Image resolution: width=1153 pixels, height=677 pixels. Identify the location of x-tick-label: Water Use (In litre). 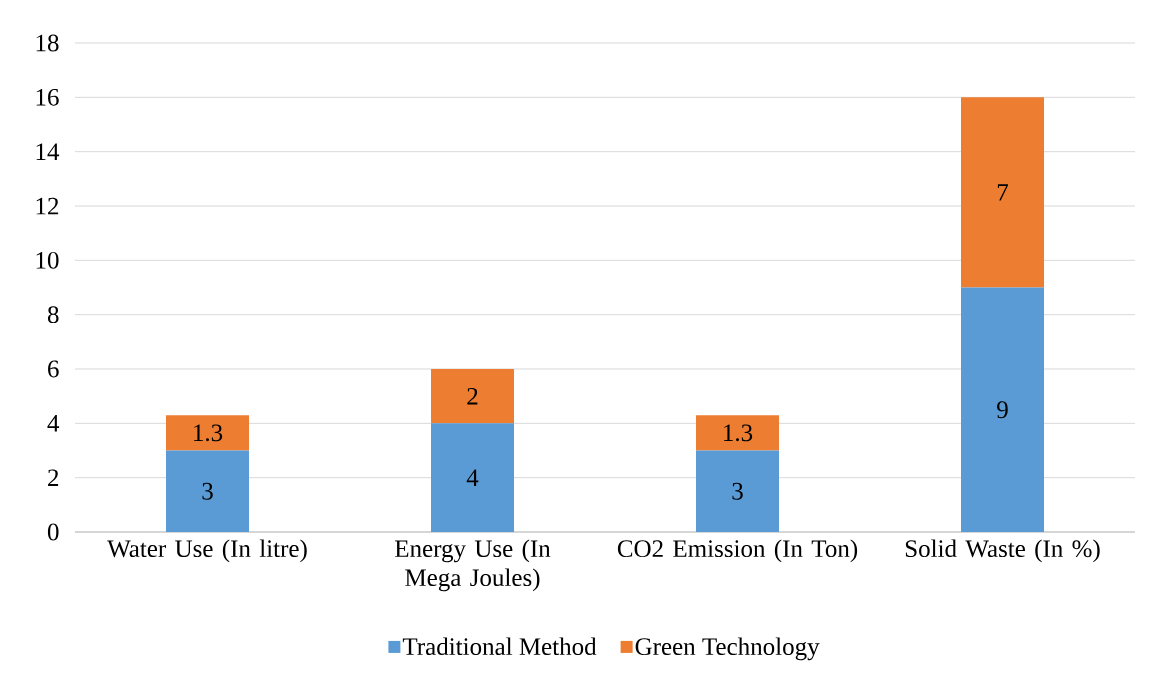
(207, 551).